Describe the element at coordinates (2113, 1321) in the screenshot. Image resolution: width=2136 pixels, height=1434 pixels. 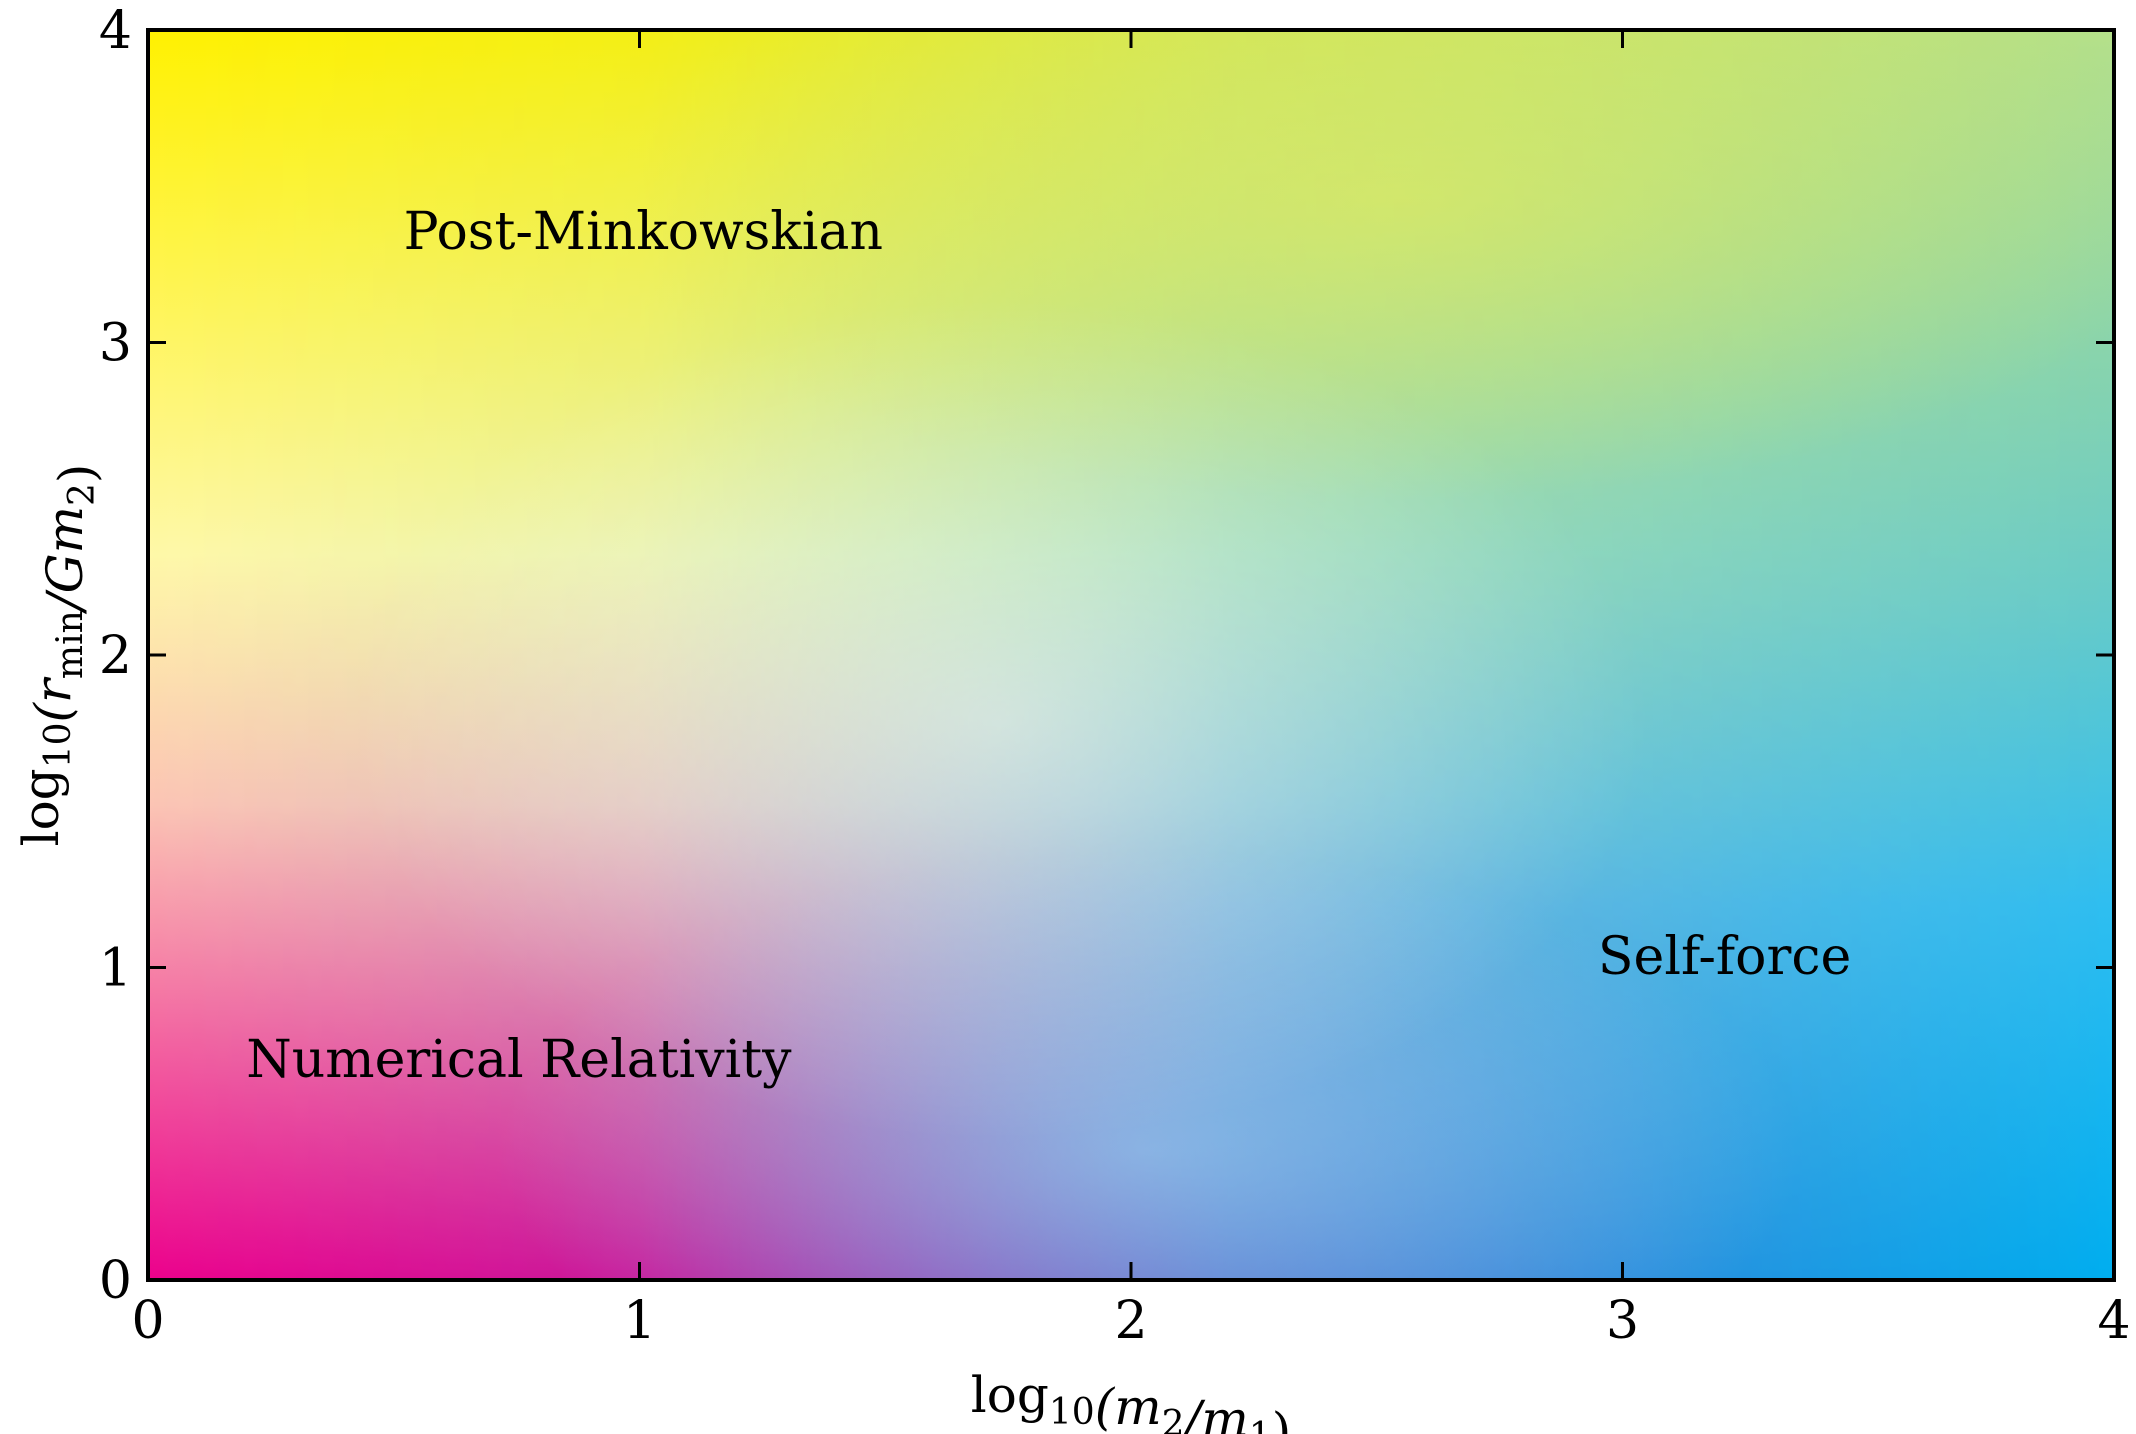
I see `x-tick-label: 4` at that location.